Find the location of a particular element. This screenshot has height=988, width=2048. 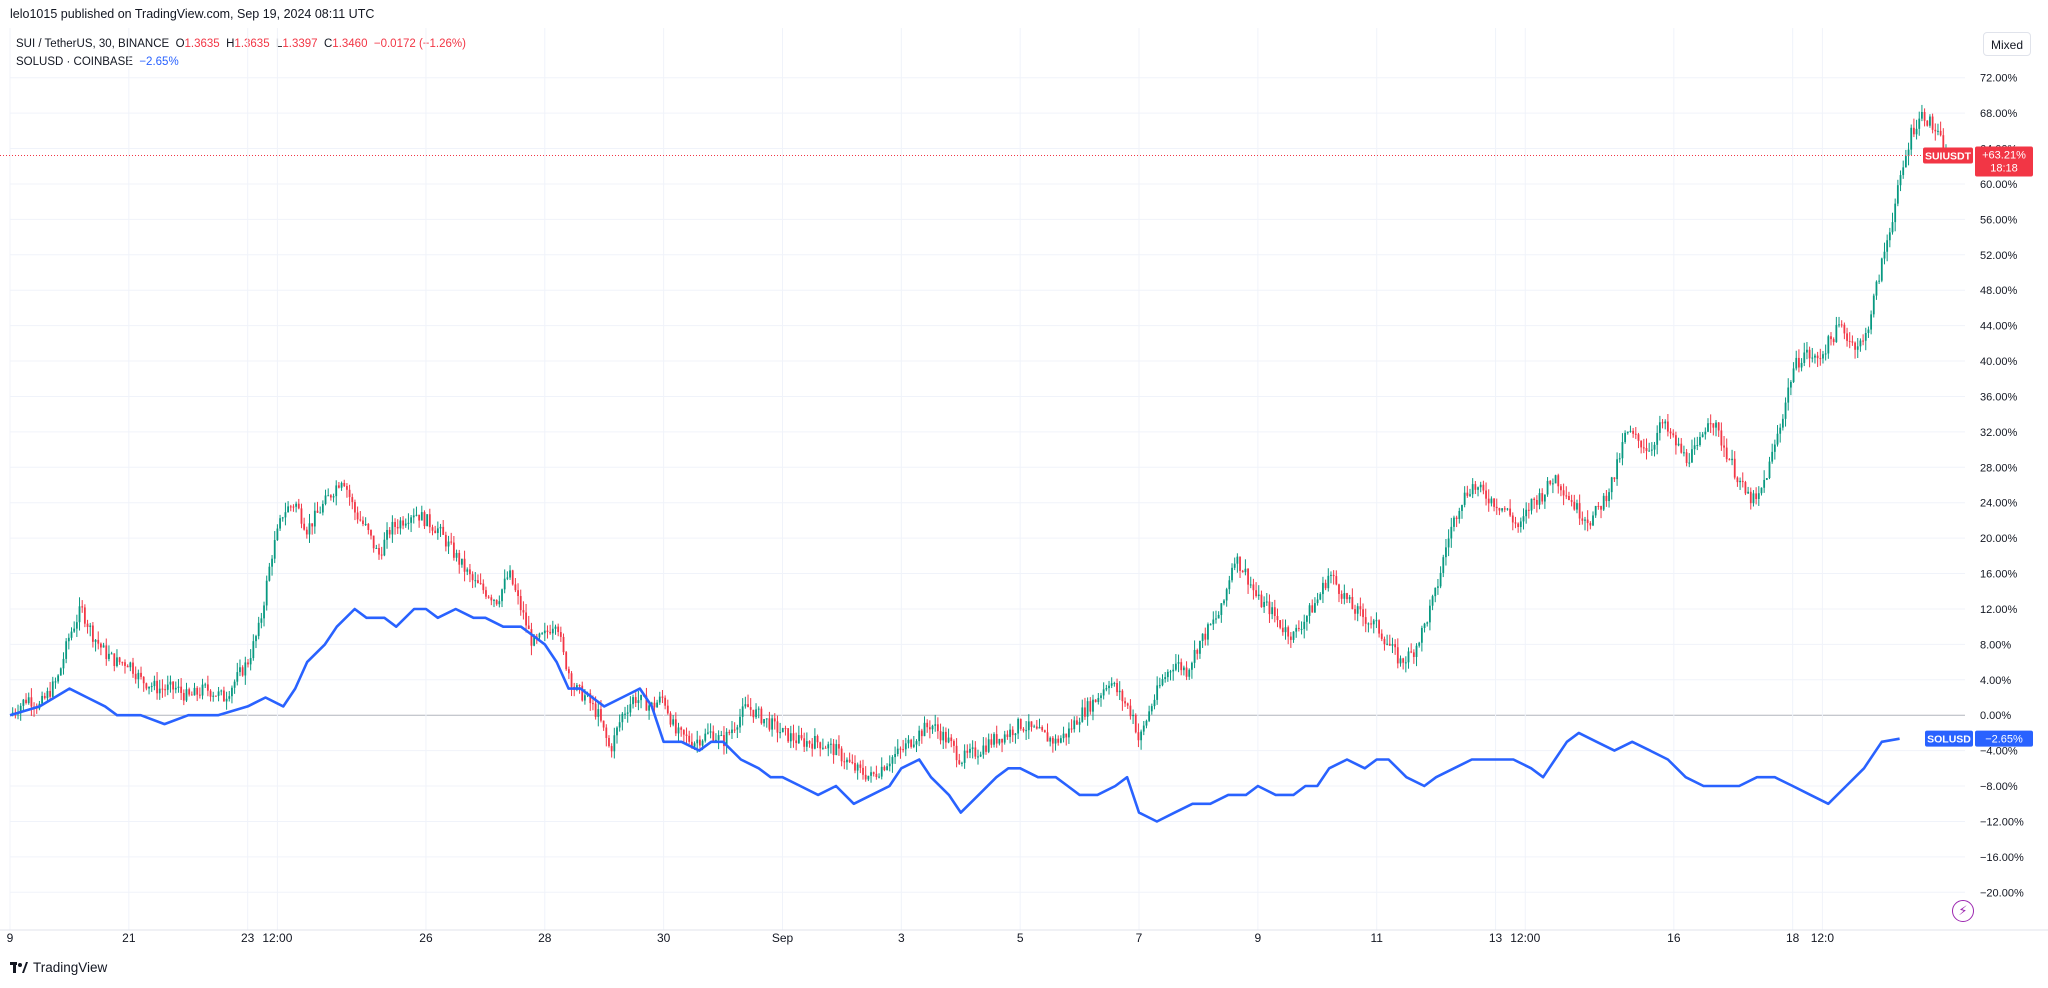

legend-l-value: 1.3397 is located at coordinates (300, 44).